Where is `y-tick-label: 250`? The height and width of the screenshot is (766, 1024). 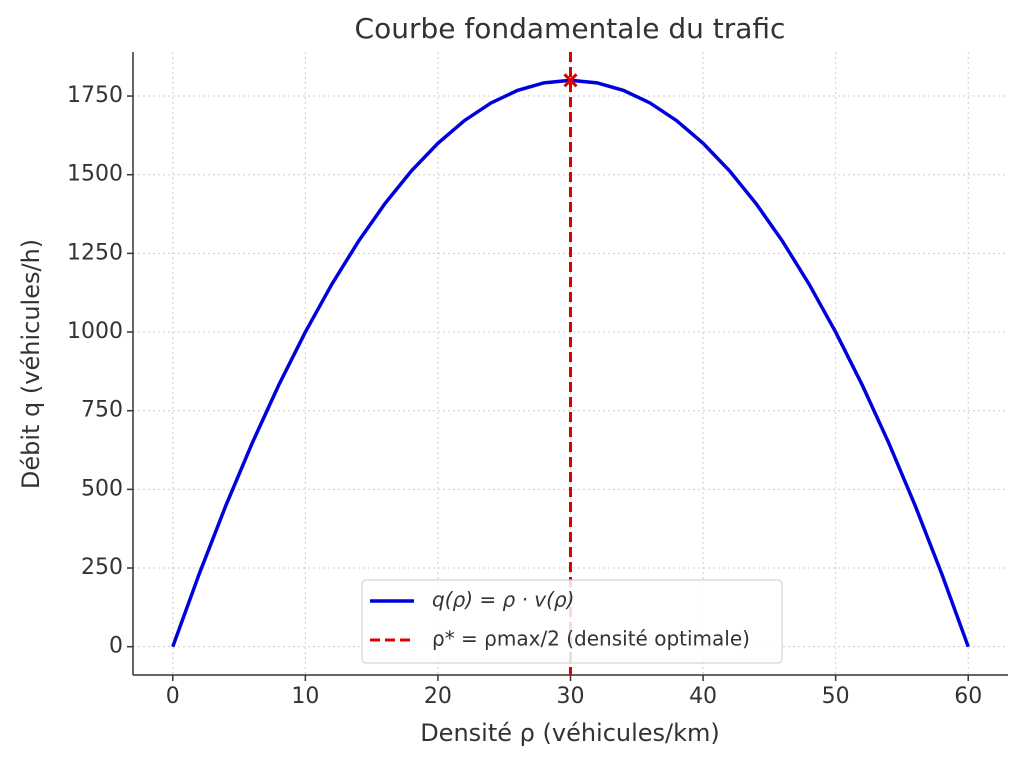 y-tick-label: 250 is located at coordinates (102, 567).